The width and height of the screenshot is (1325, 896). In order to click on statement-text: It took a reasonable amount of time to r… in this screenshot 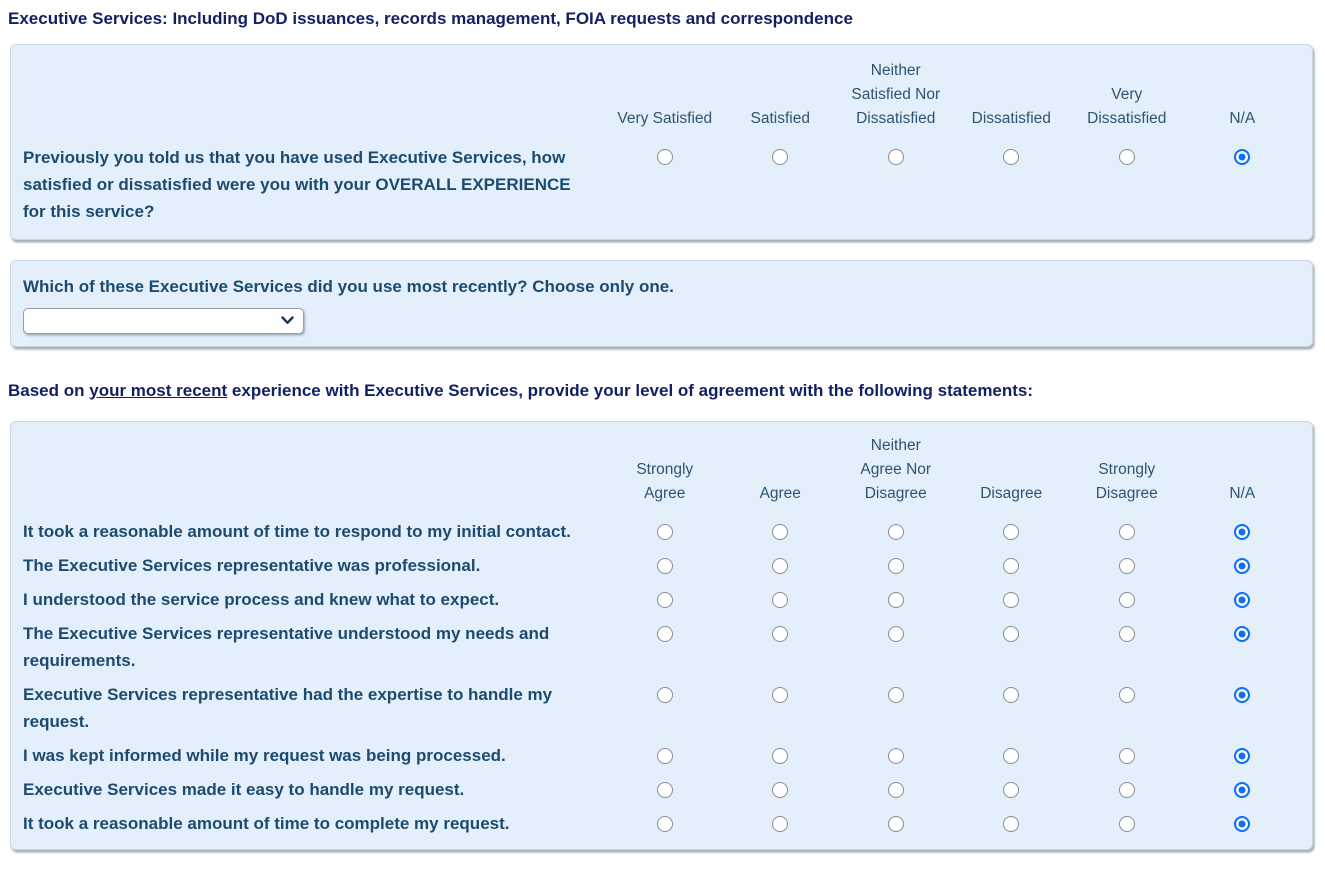, I will do `click(297, 531)`.